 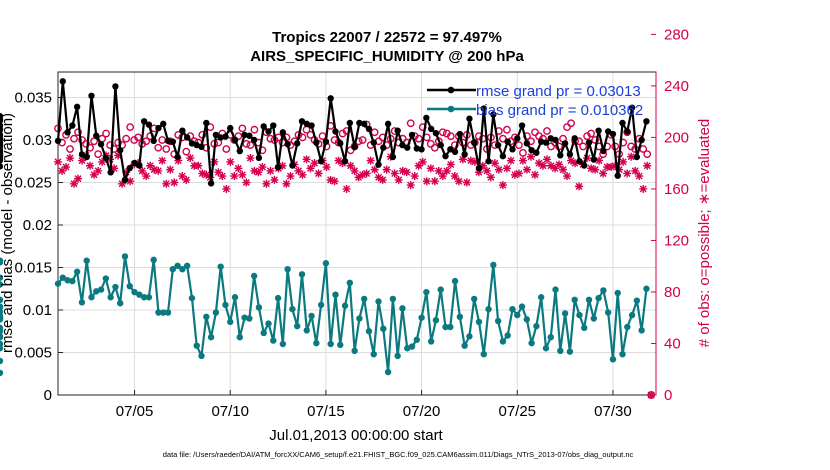 What do you see at coordinates (37, 310) in the screenshot?
I see `y-tick-label: 0.01` at bounding box center [37, 310].